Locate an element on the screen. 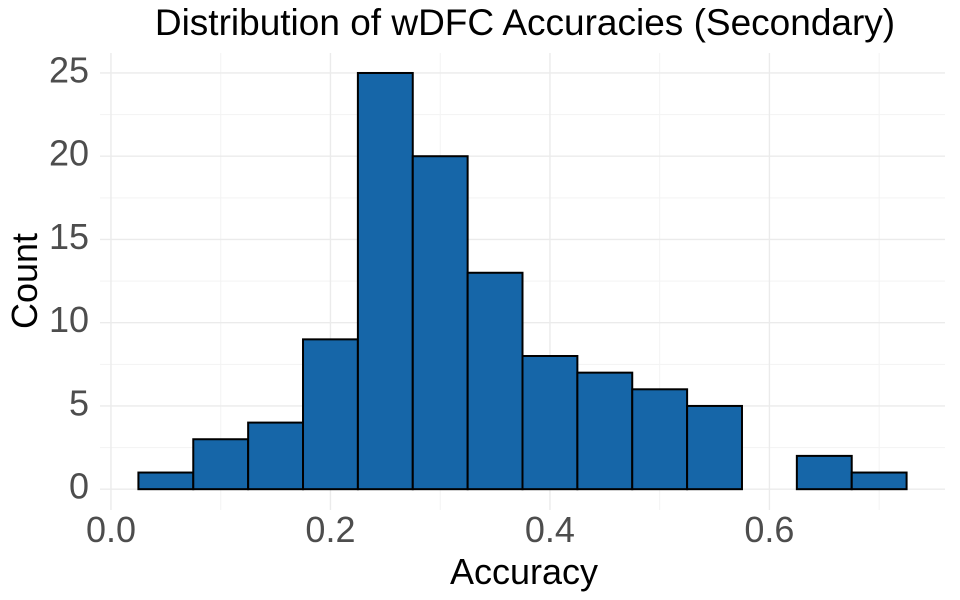  y-tick-label-0: 0 is located at coordinates (79, 486).